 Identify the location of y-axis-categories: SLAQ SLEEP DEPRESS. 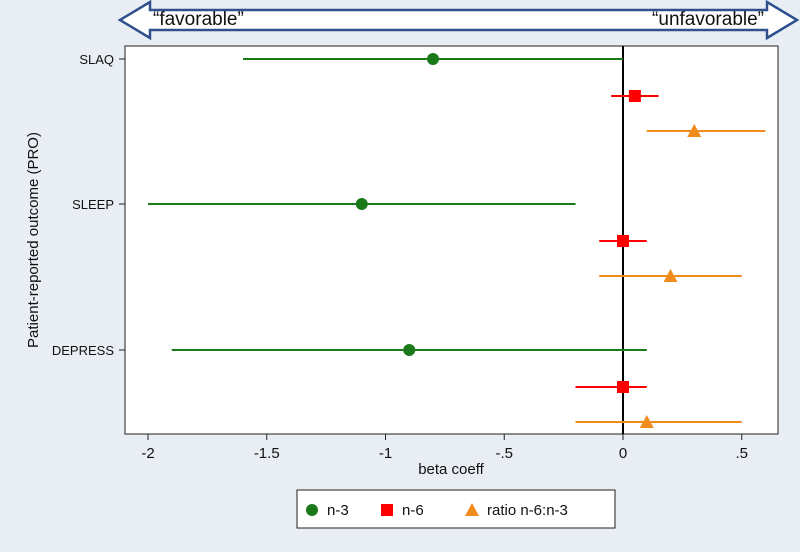
(88, 205).